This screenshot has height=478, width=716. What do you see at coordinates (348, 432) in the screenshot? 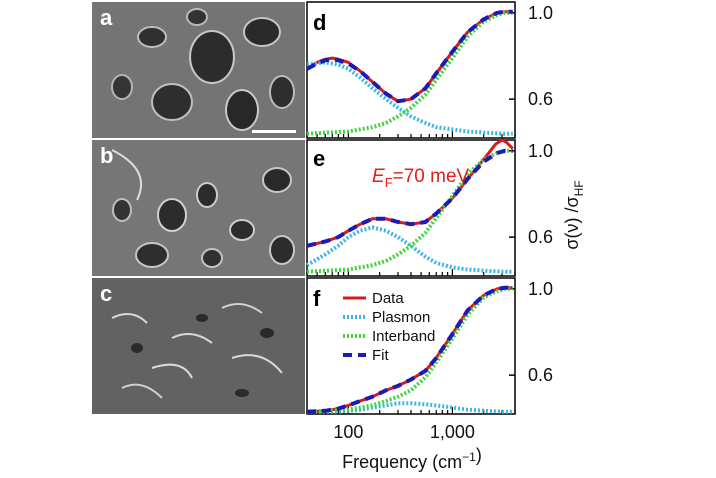
I see `x-tick-label: 100` at bounding box center [348, 432].